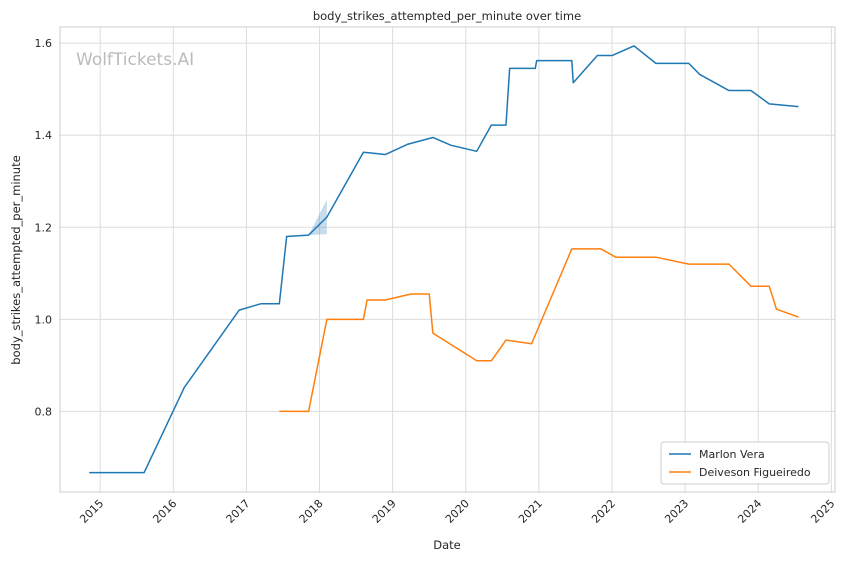 The height and width of the screenshot is (561, 855). What do you see at coordinates (447, 545) in the screenshot?
I see `x-axis-label: Date` at bounding box center [447, 545].